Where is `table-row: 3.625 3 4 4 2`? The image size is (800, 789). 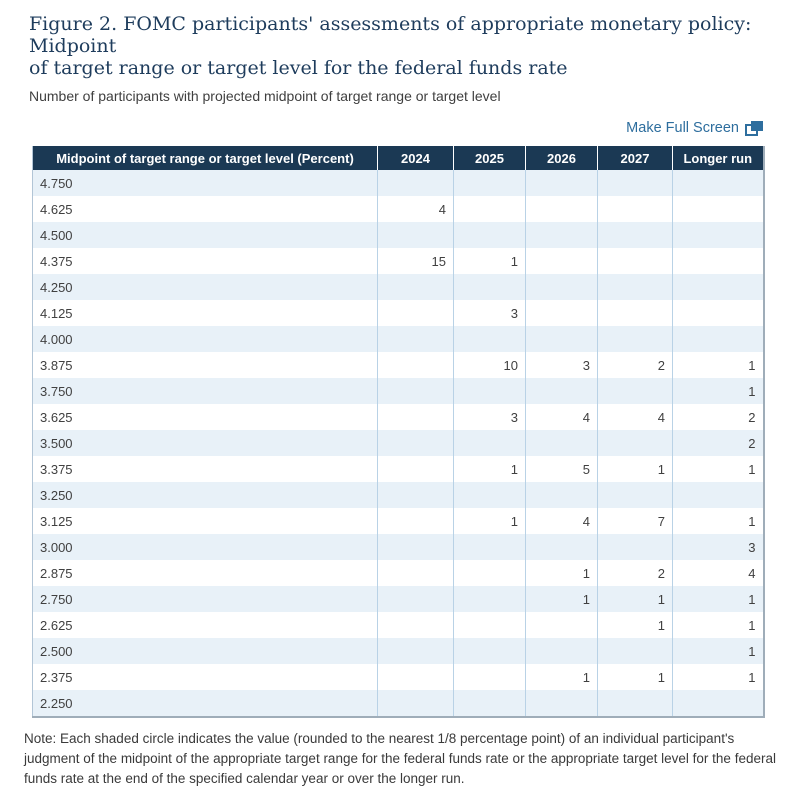 table-row: 3.625 3 4 4 2 is located at coordinates (398, 417).